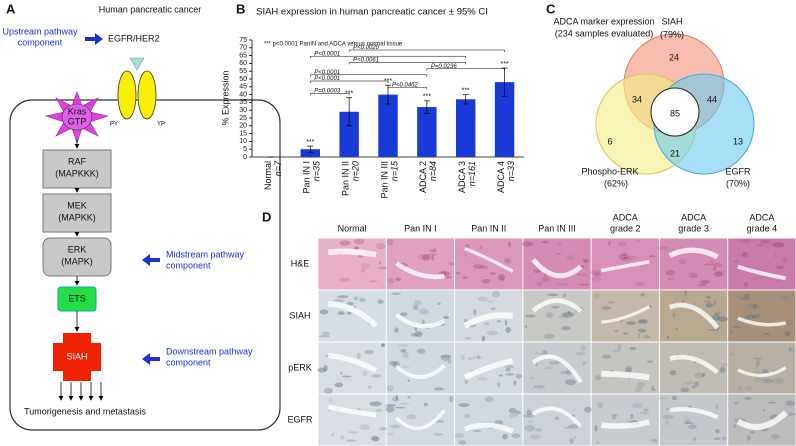 The image size is (796, 446). I want to click on region-count: 85, so click(675, 113).